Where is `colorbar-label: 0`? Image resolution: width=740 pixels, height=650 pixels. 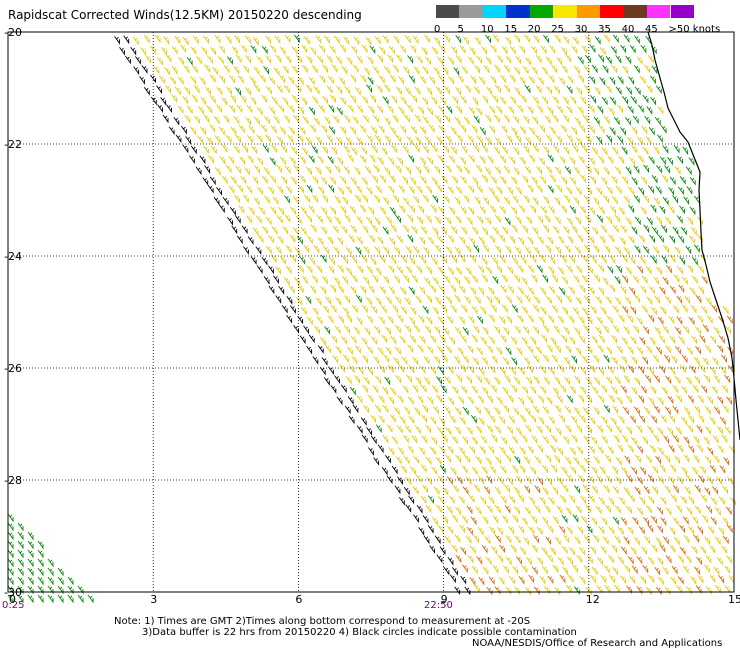 colorbar-label: 0 is located at coordinates (437, 29).